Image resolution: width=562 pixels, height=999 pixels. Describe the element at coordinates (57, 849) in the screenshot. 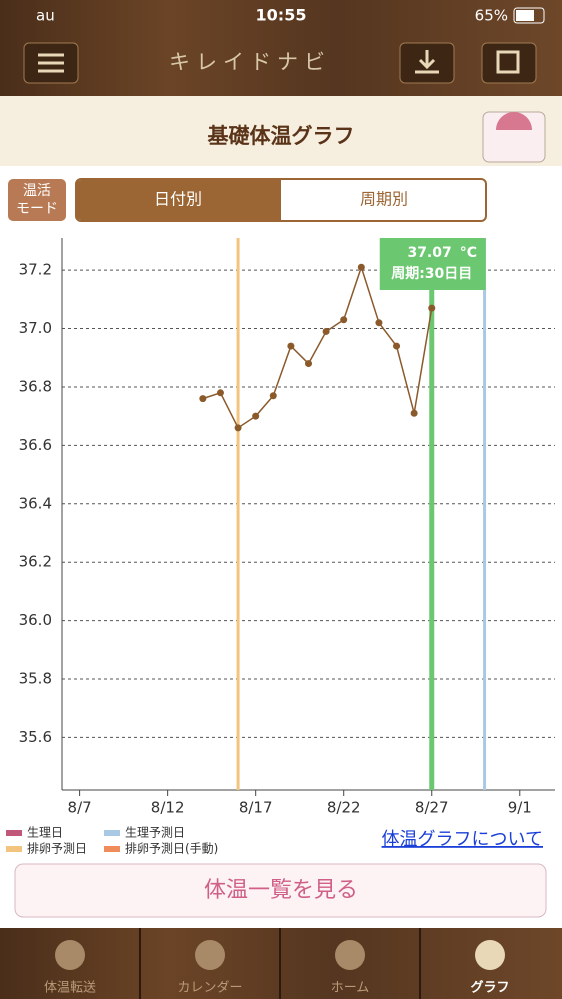

I see `legend-label: 排卵予測日` at that location.